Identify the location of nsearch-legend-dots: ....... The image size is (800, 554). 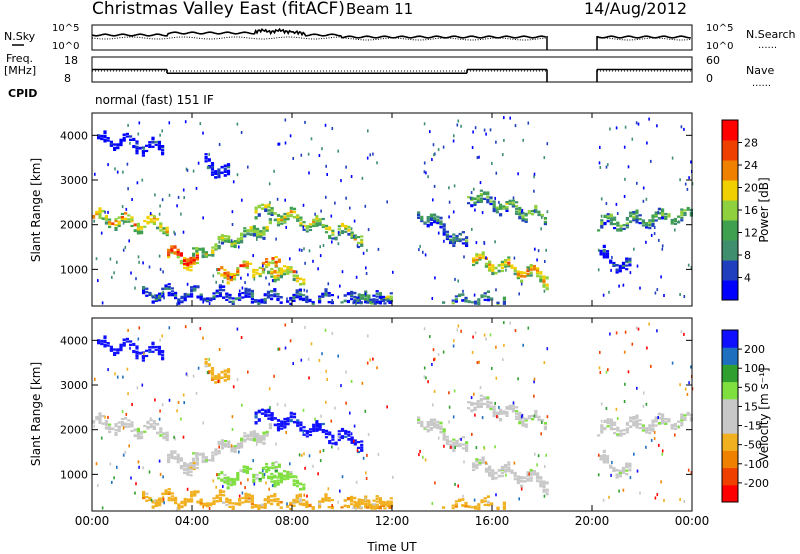
(767, 45).